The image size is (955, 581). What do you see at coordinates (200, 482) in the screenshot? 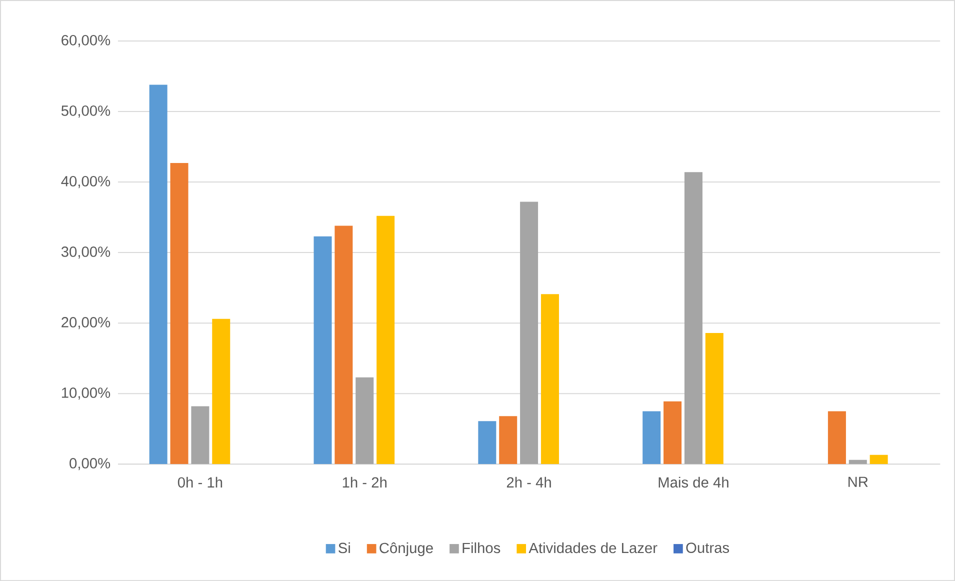
I see `x-tick-label: 0h - 1h` at bounding box center [200, 482].